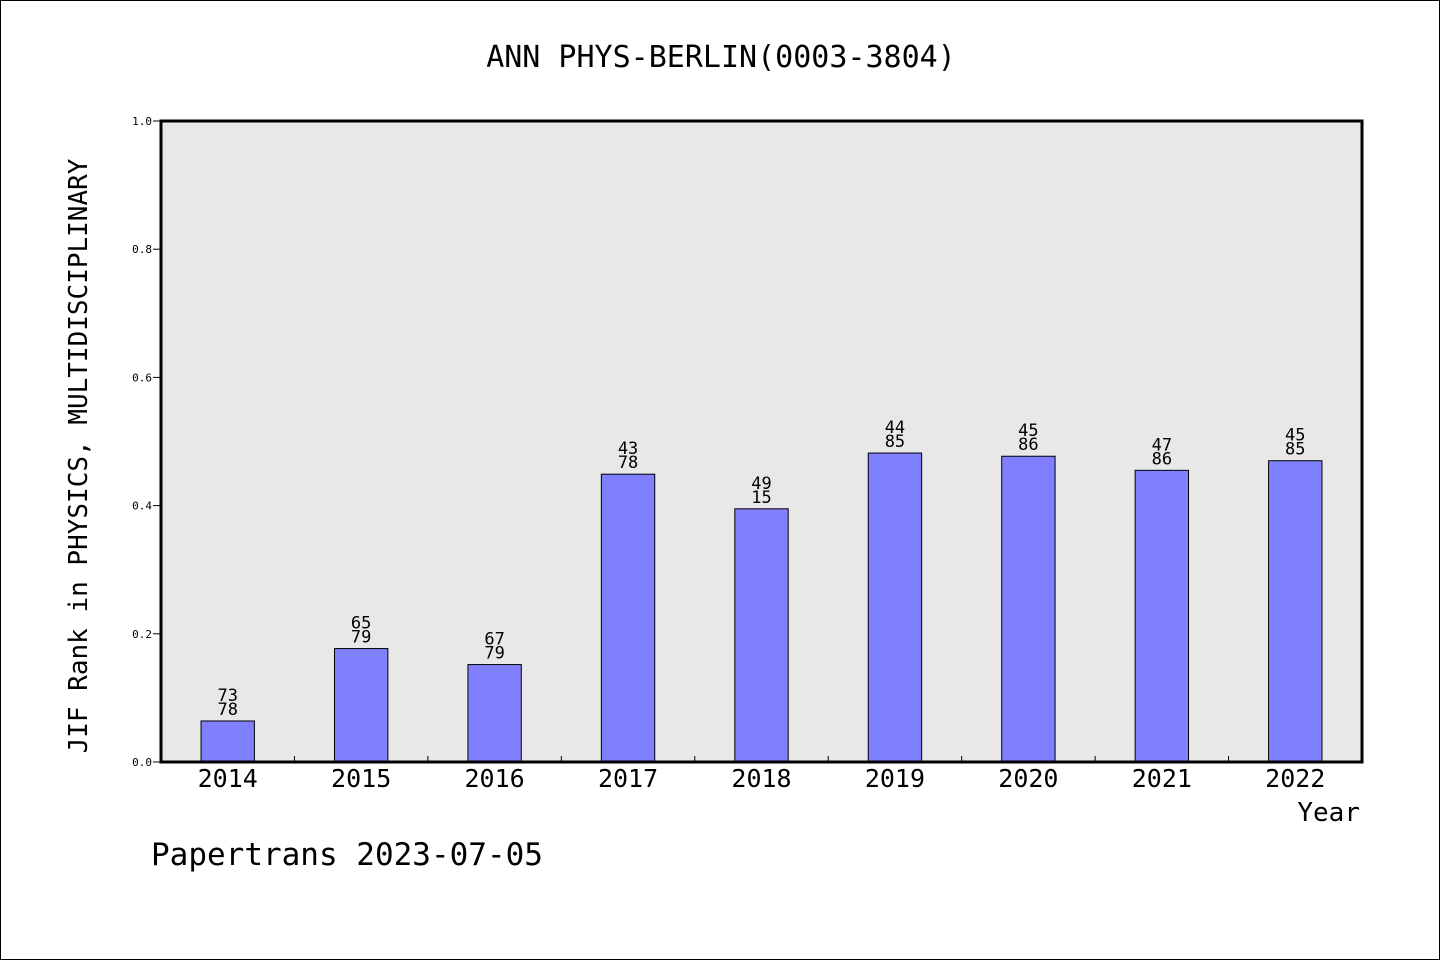  I want to click on data-label-total-2016: 79, so click(494, 654).